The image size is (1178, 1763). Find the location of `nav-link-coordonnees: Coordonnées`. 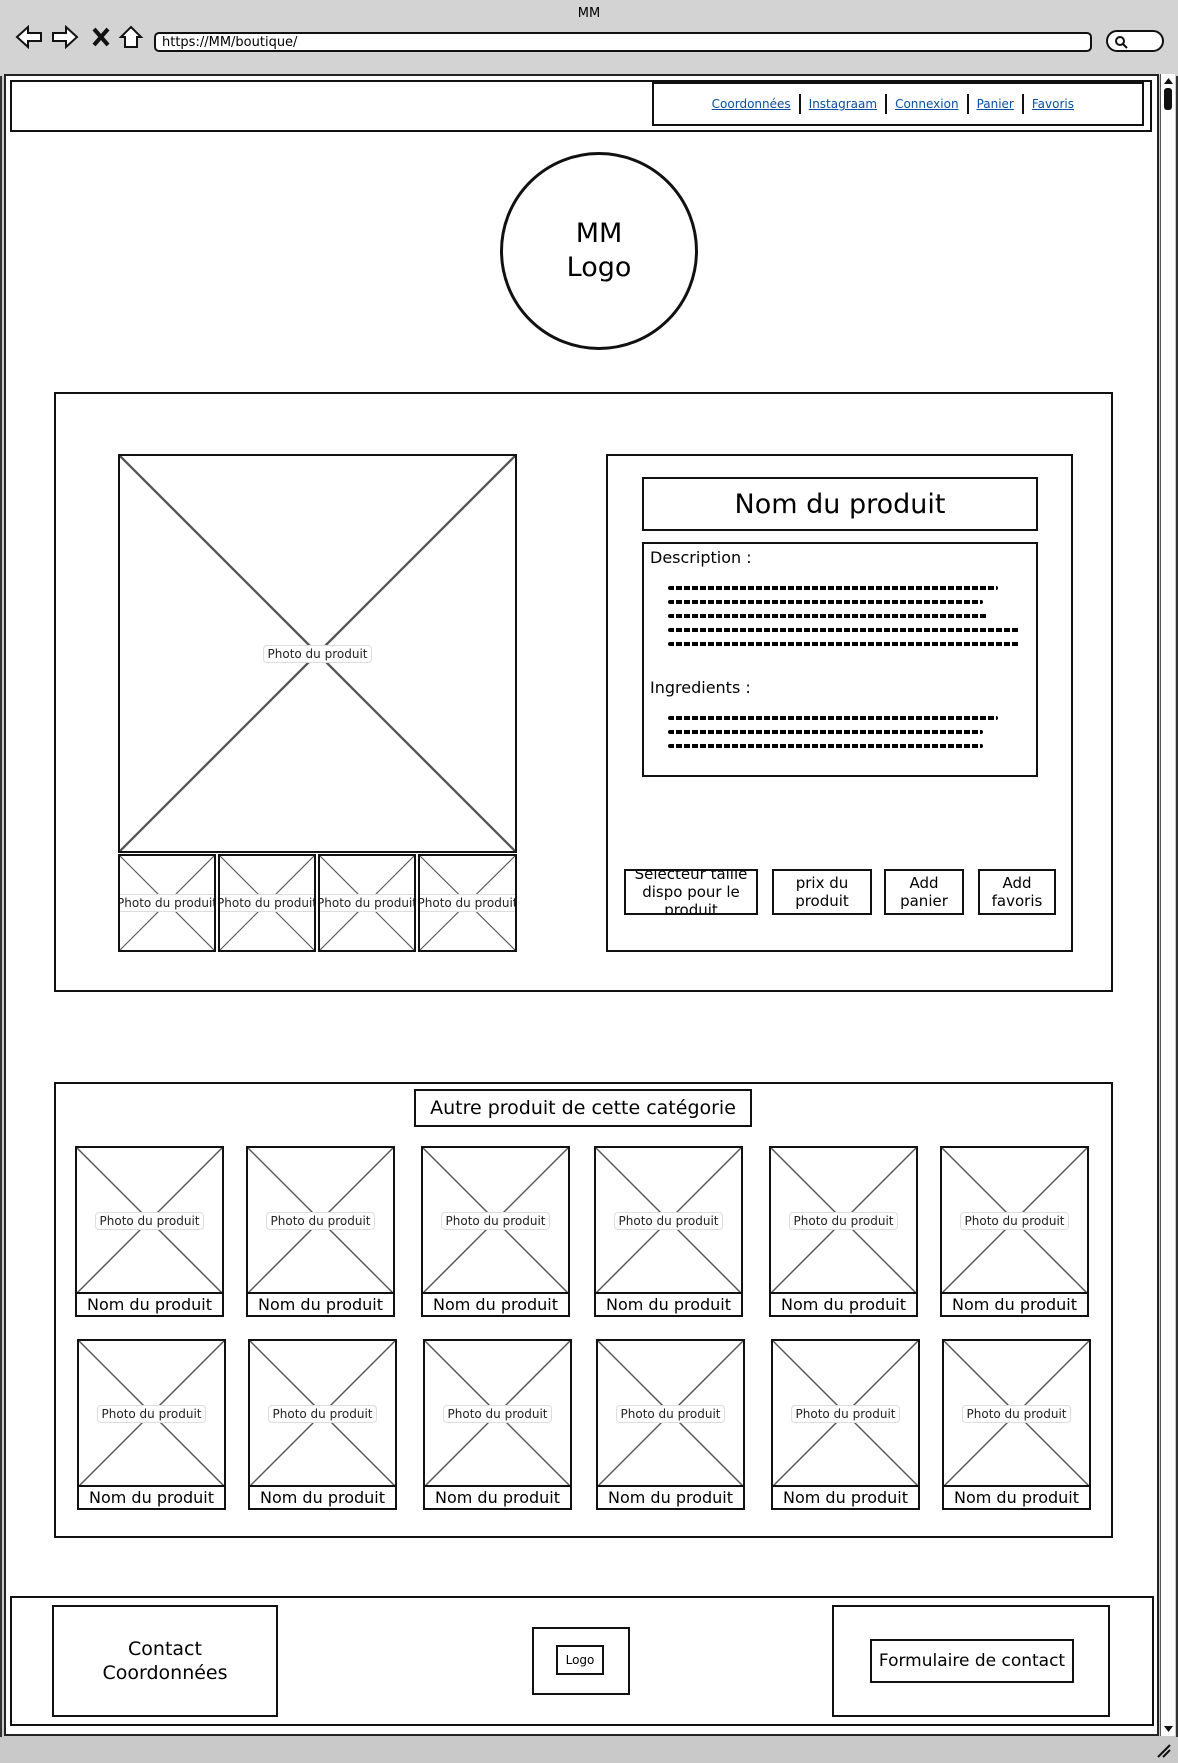

nav-link-coordonnees: Coordonnées is located at coordinates (752, 104).